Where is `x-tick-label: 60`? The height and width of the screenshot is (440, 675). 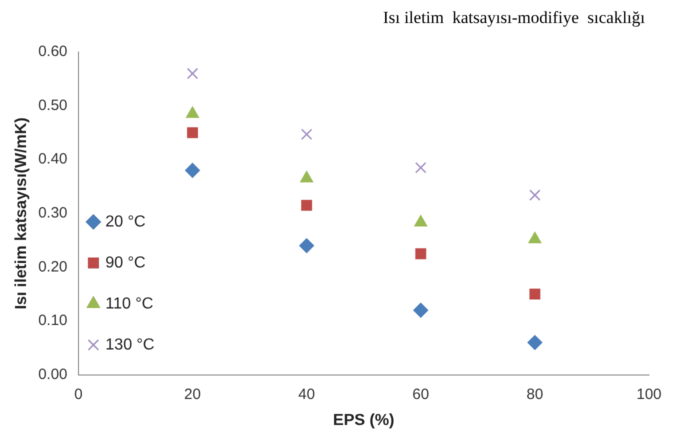 x-tick-label: 60 is located at coordinates (421, 394).